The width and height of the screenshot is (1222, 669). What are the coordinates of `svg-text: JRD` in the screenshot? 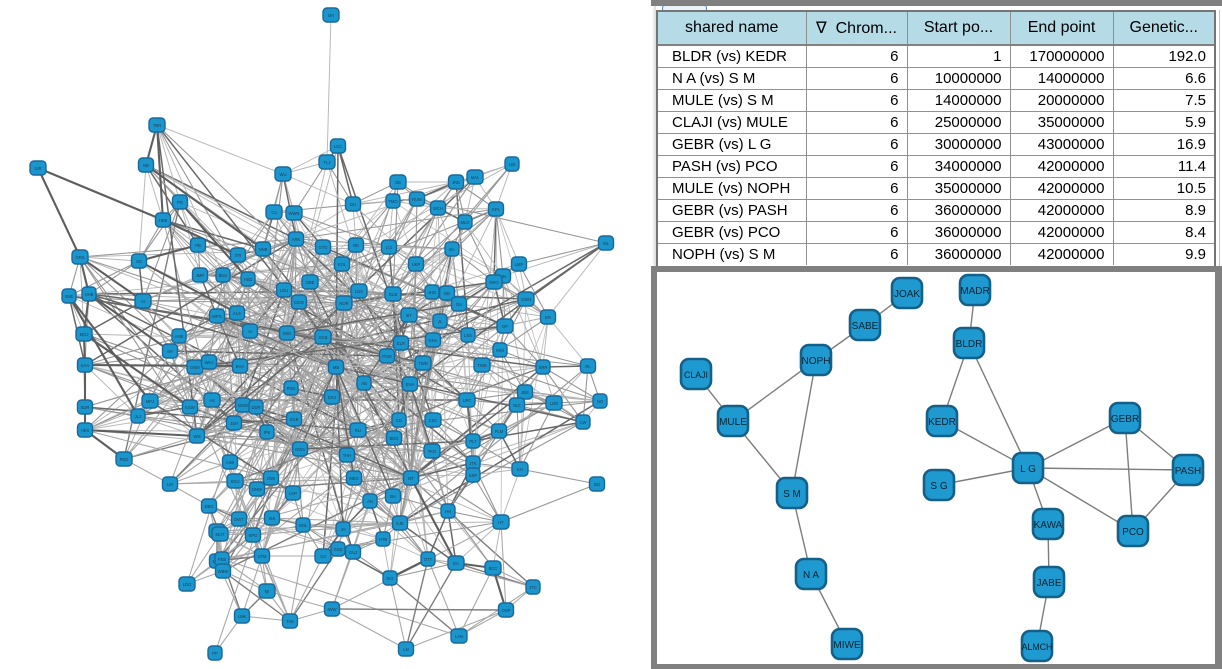 It's located at (456, 182).